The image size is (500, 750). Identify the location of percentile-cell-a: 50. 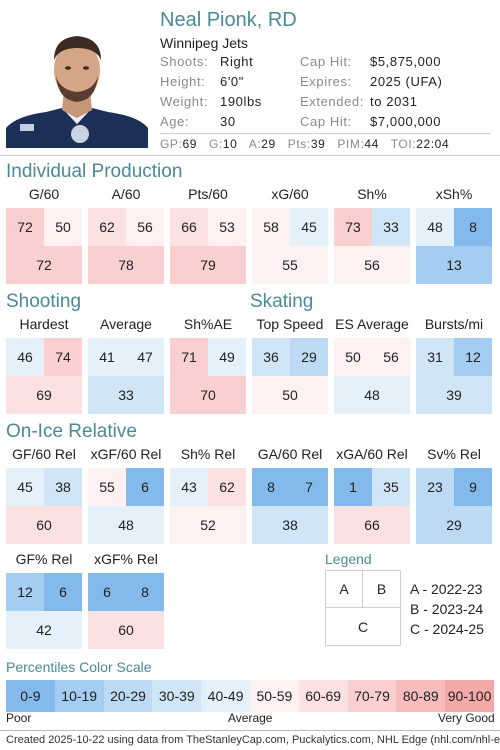
(353, 357).